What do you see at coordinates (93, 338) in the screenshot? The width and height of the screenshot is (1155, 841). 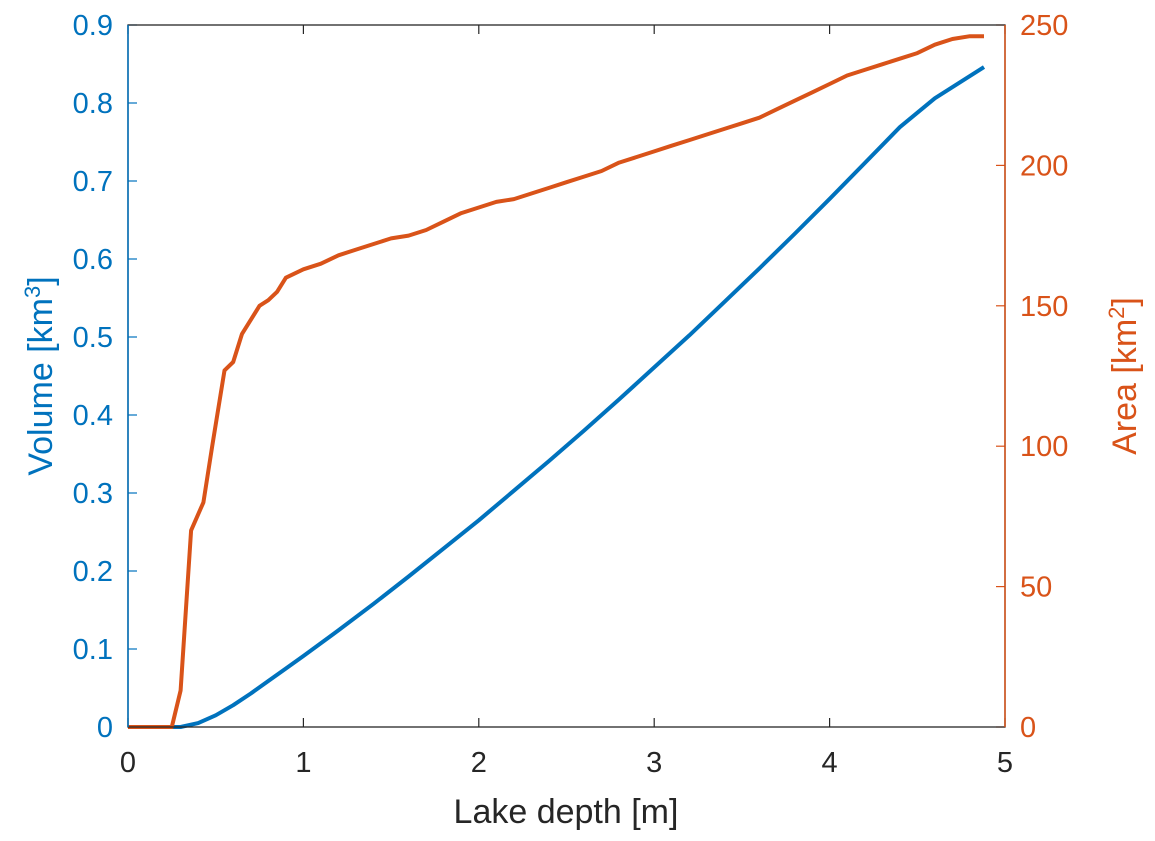 I see `y-left-tick-label: 0.5` at bounding box center [93, 338].